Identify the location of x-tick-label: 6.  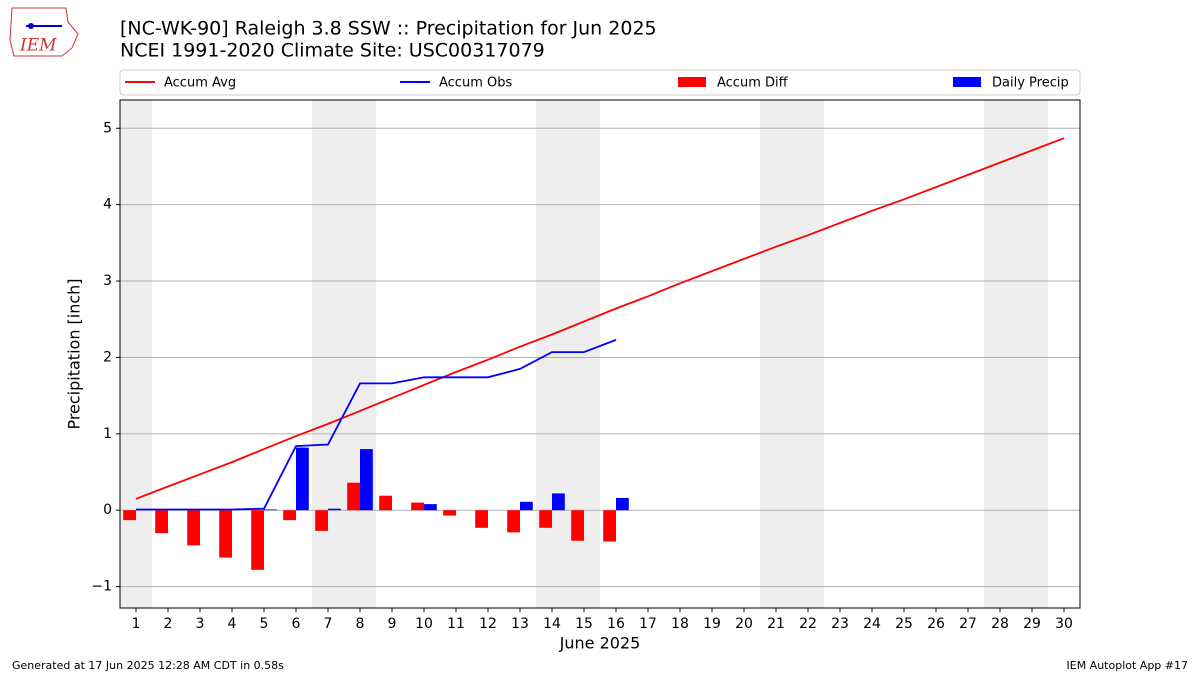
(296, 624).